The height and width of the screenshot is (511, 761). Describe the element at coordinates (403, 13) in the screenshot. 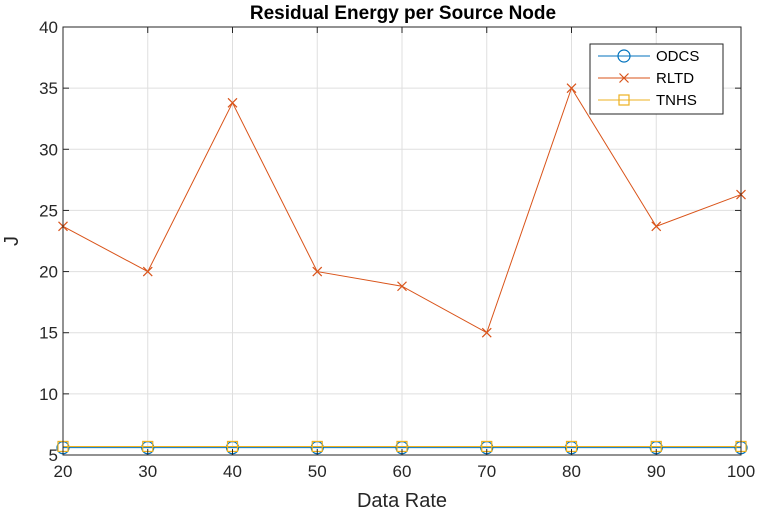

I see `chart-title: Residual Energy per Source Node` at that location.